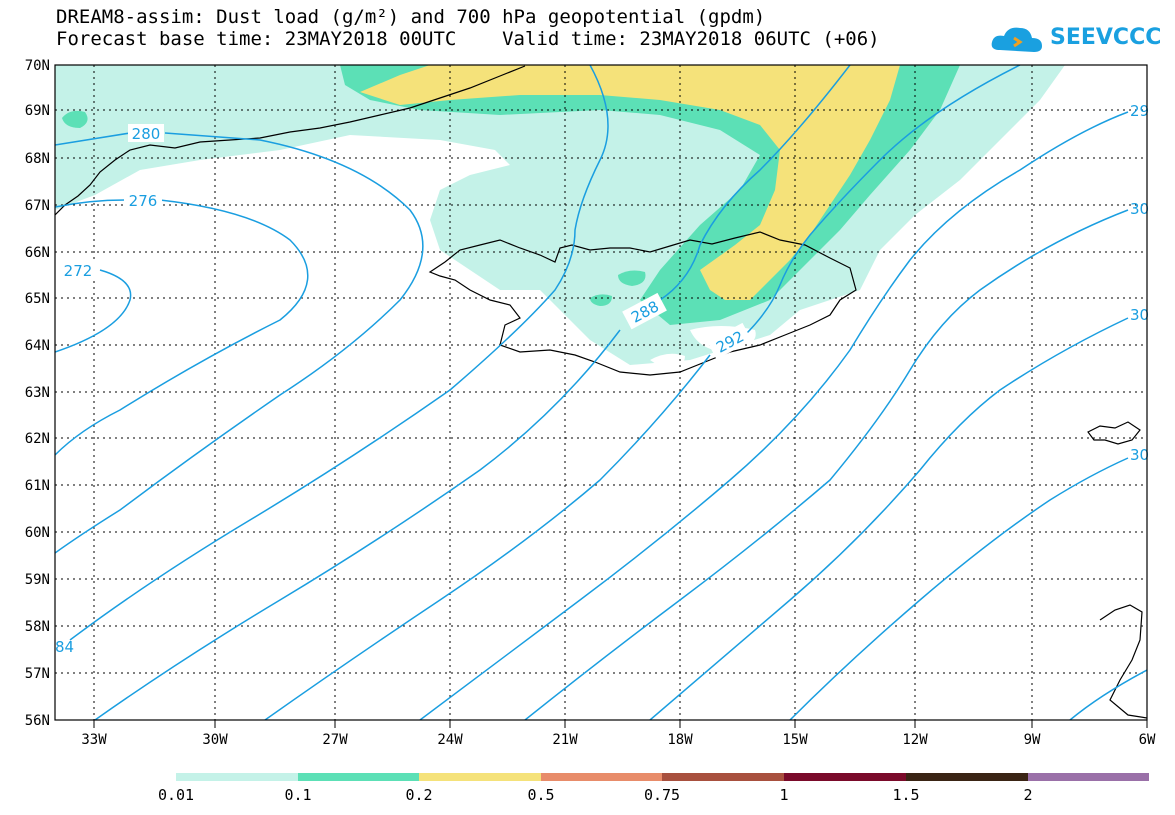 The width and height of the screenshot is (1175, 815). Describe the element at coordinates (795, 740) in the screenshot. I see `lon-label: 15W` at that location.